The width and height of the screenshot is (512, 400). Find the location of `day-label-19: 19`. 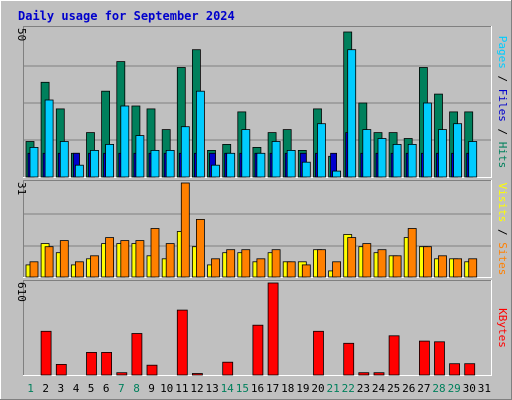

day-label-19: 19 is located at coordinates (302, 388).